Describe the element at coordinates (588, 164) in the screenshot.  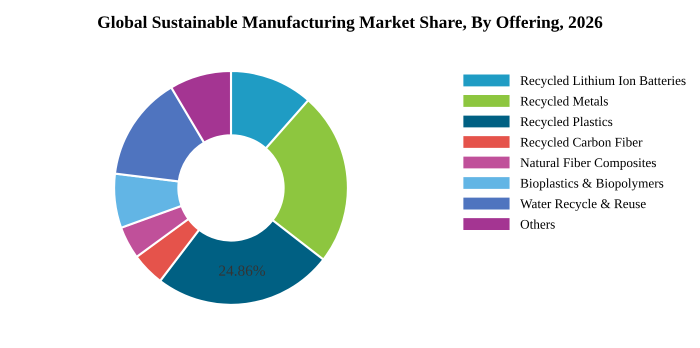
I see `legend-label: Natural Fiber Composites` at that location.